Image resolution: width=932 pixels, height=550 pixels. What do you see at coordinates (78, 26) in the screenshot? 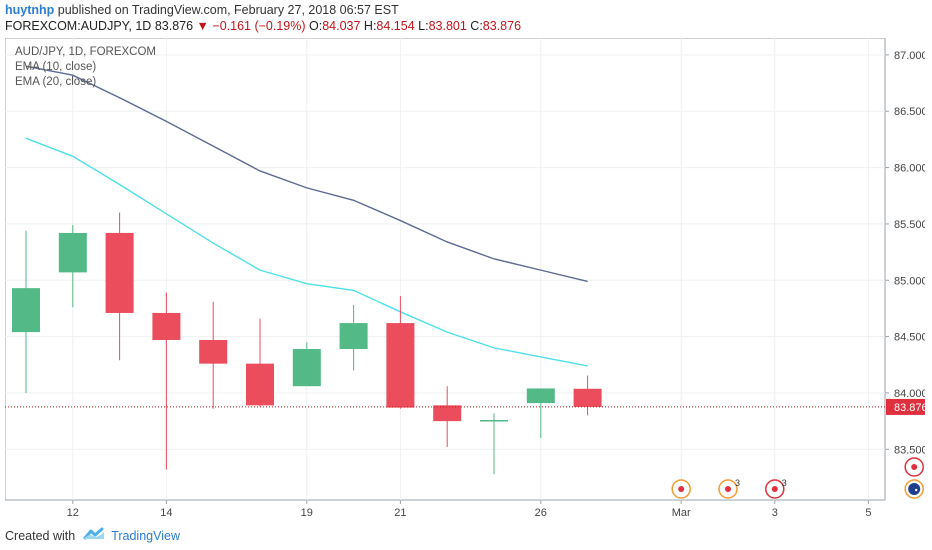
I see `symbol-label: FOREXCOM:AUDJPY, 1D` at bounding box center [78, 26].